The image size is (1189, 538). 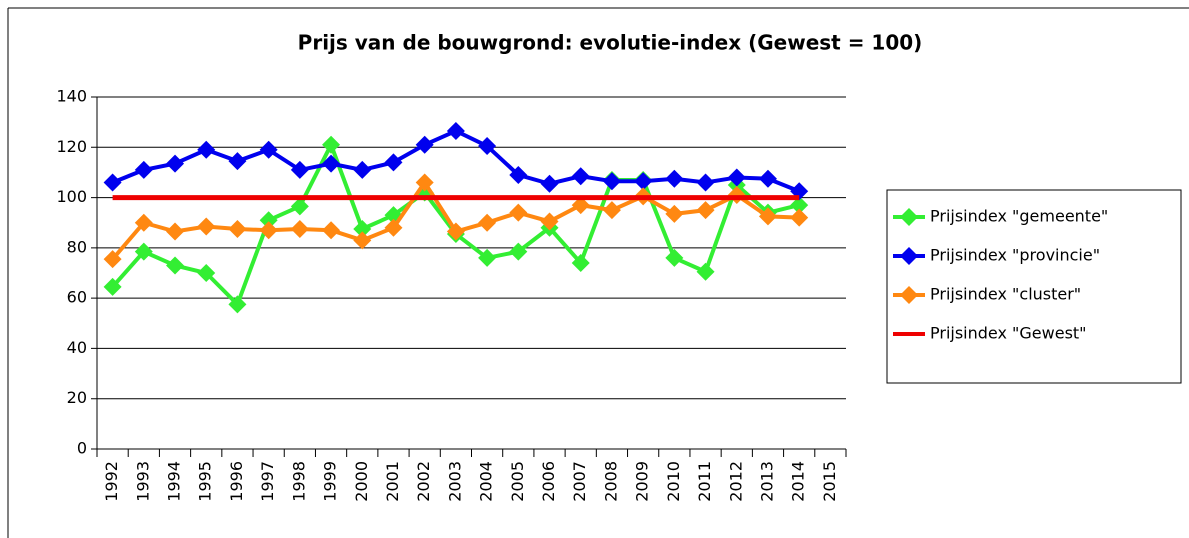 What do you see at coordinates (267, 481) in the screenshot?
I see `x-tick-label: 1997` at bounding box center [267, 481].